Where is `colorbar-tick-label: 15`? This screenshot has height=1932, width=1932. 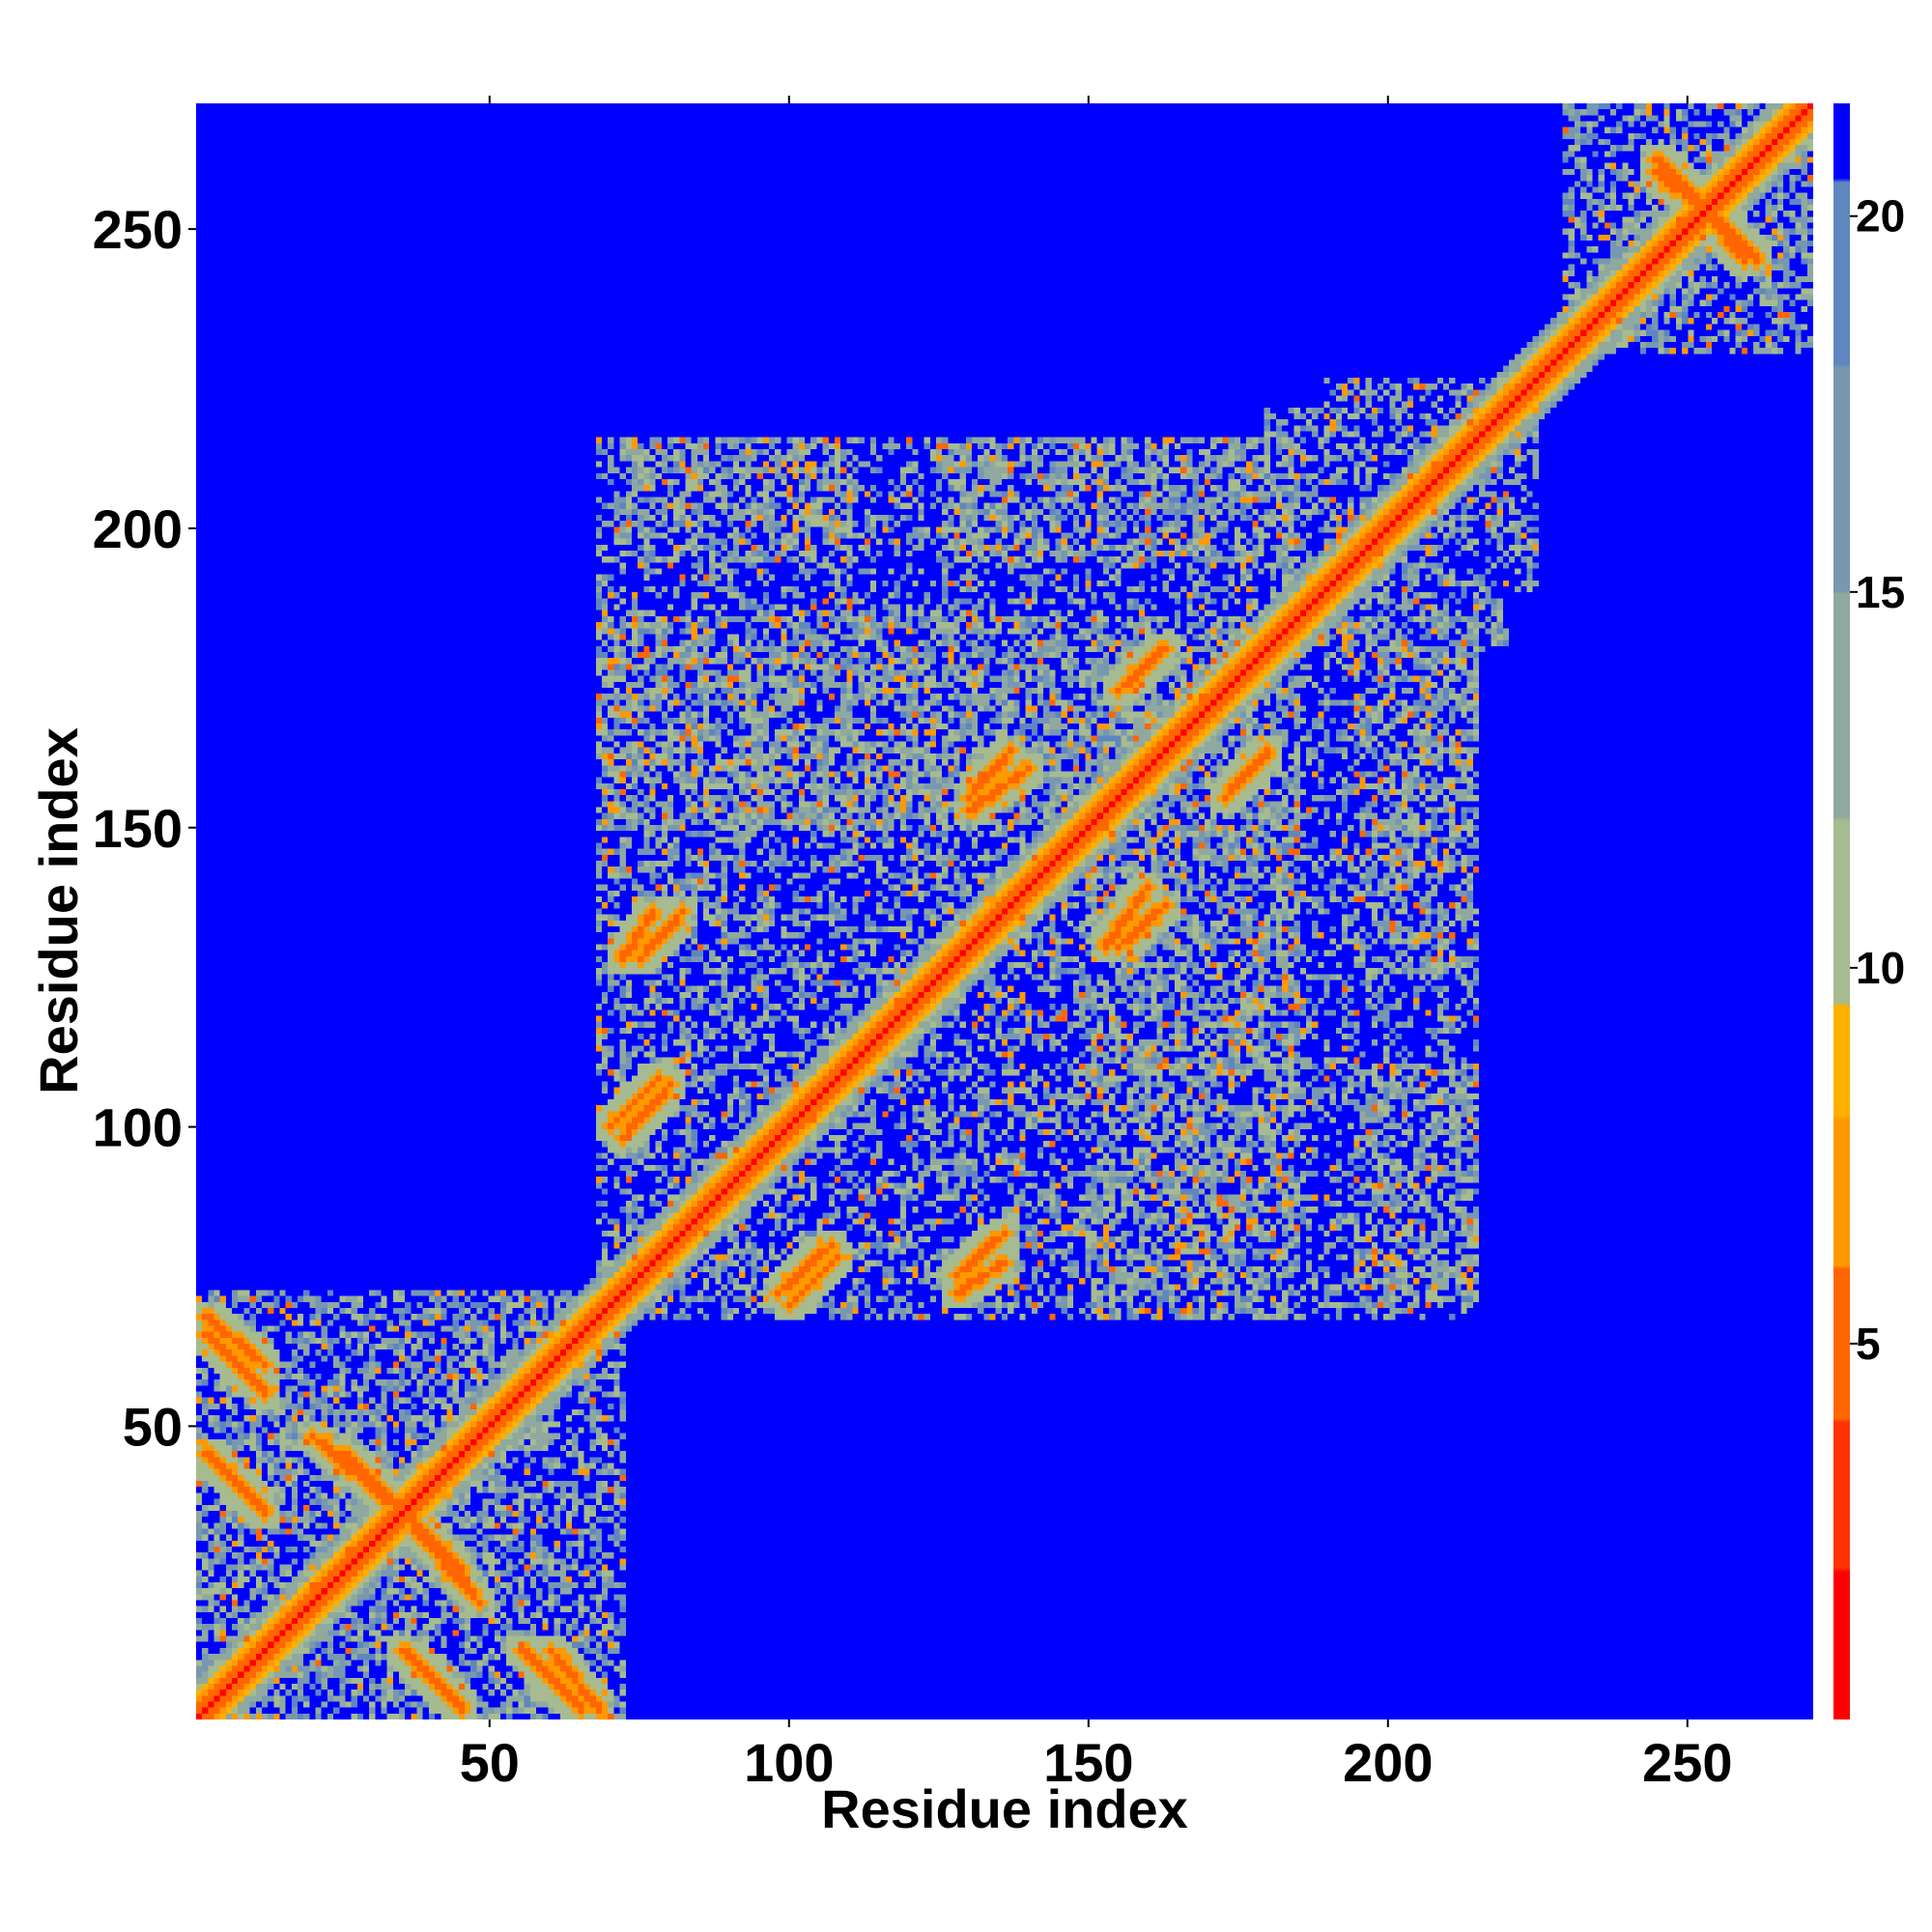 colorbar-tick-label: 15 is located at coordinates (1880, 592).